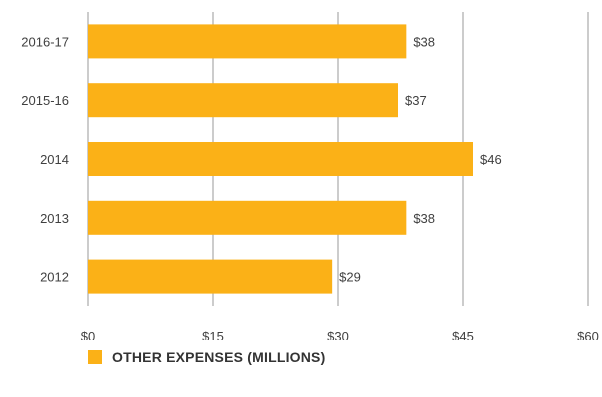 Image resolution: width=602 pixels, height=397 pixels. What do you see at coordinates (588, 334) in the screenshot?
I see `x-tick-label: $60` at bounding box center [588, 334].